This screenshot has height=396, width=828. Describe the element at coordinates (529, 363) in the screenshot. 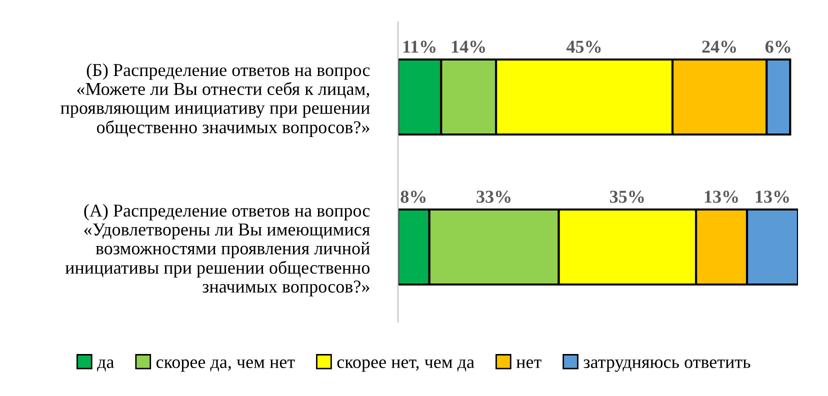

I see `legend-label: нет` at that location.